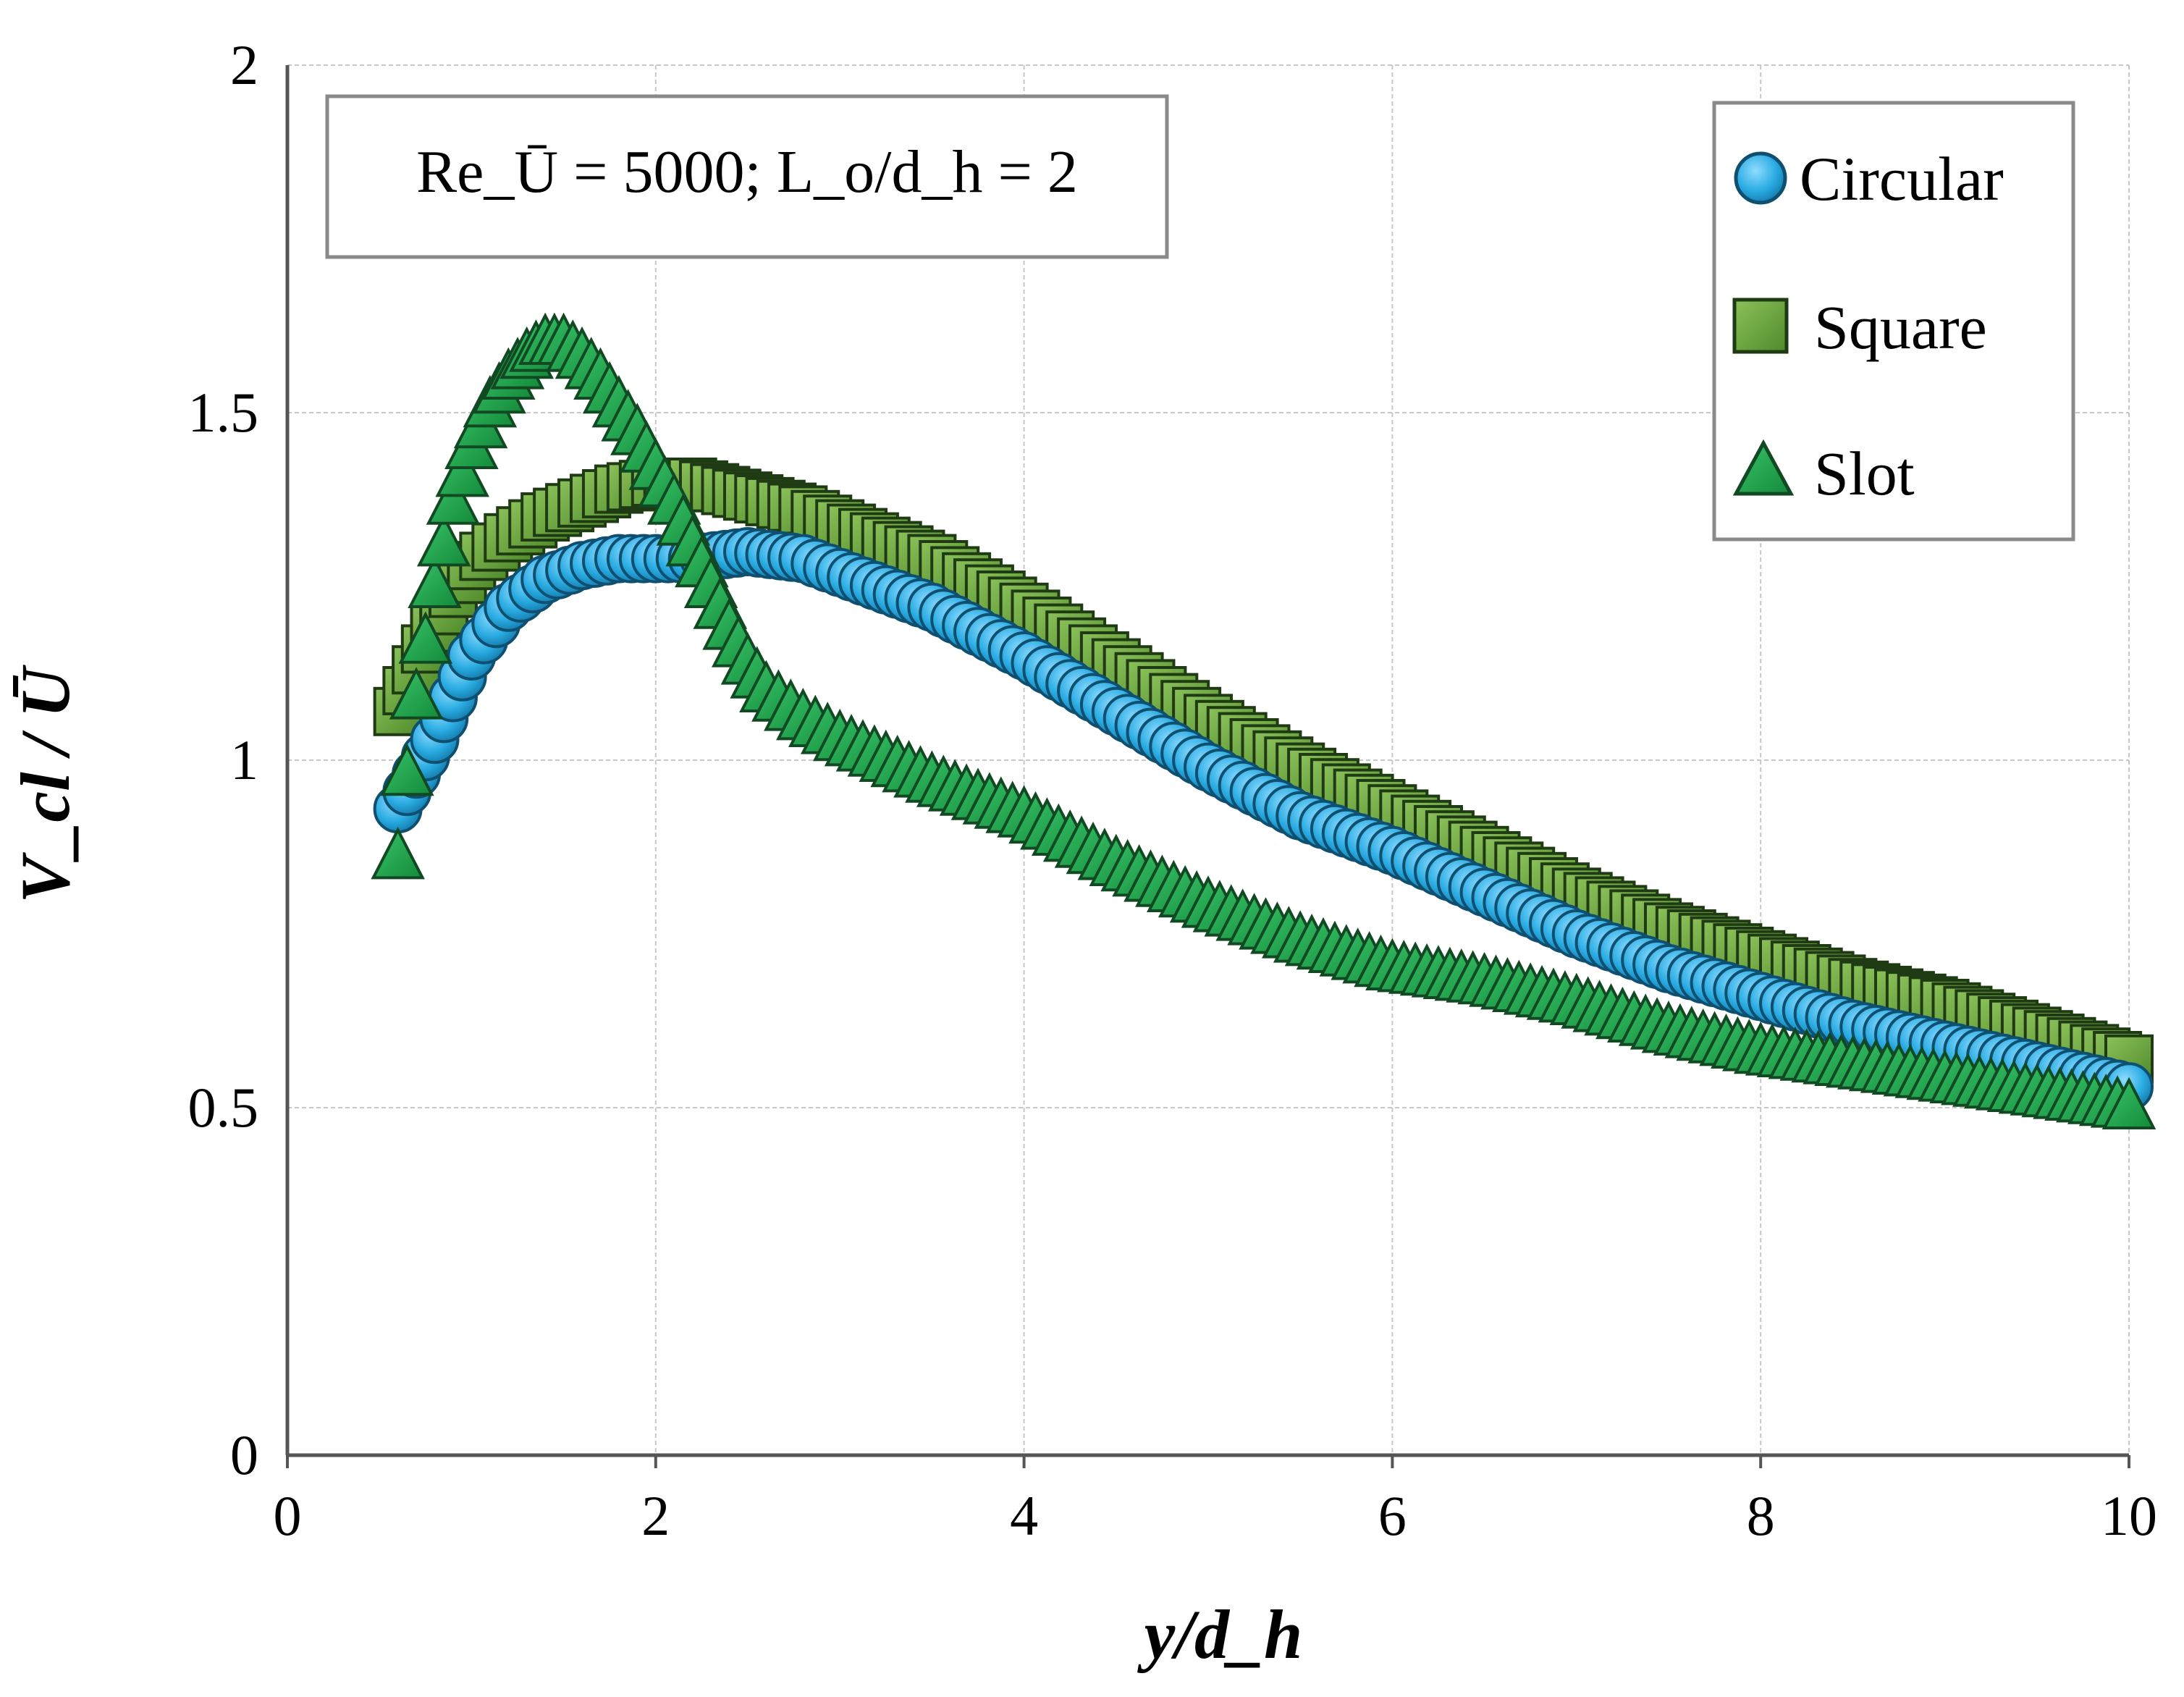 The image size is (2184, 1697). Describe the element at coordinates (747, 172) in the screenshot. I see `annotation-text: Re_Ū = 5000; L_o/d_h = 2` at that location.